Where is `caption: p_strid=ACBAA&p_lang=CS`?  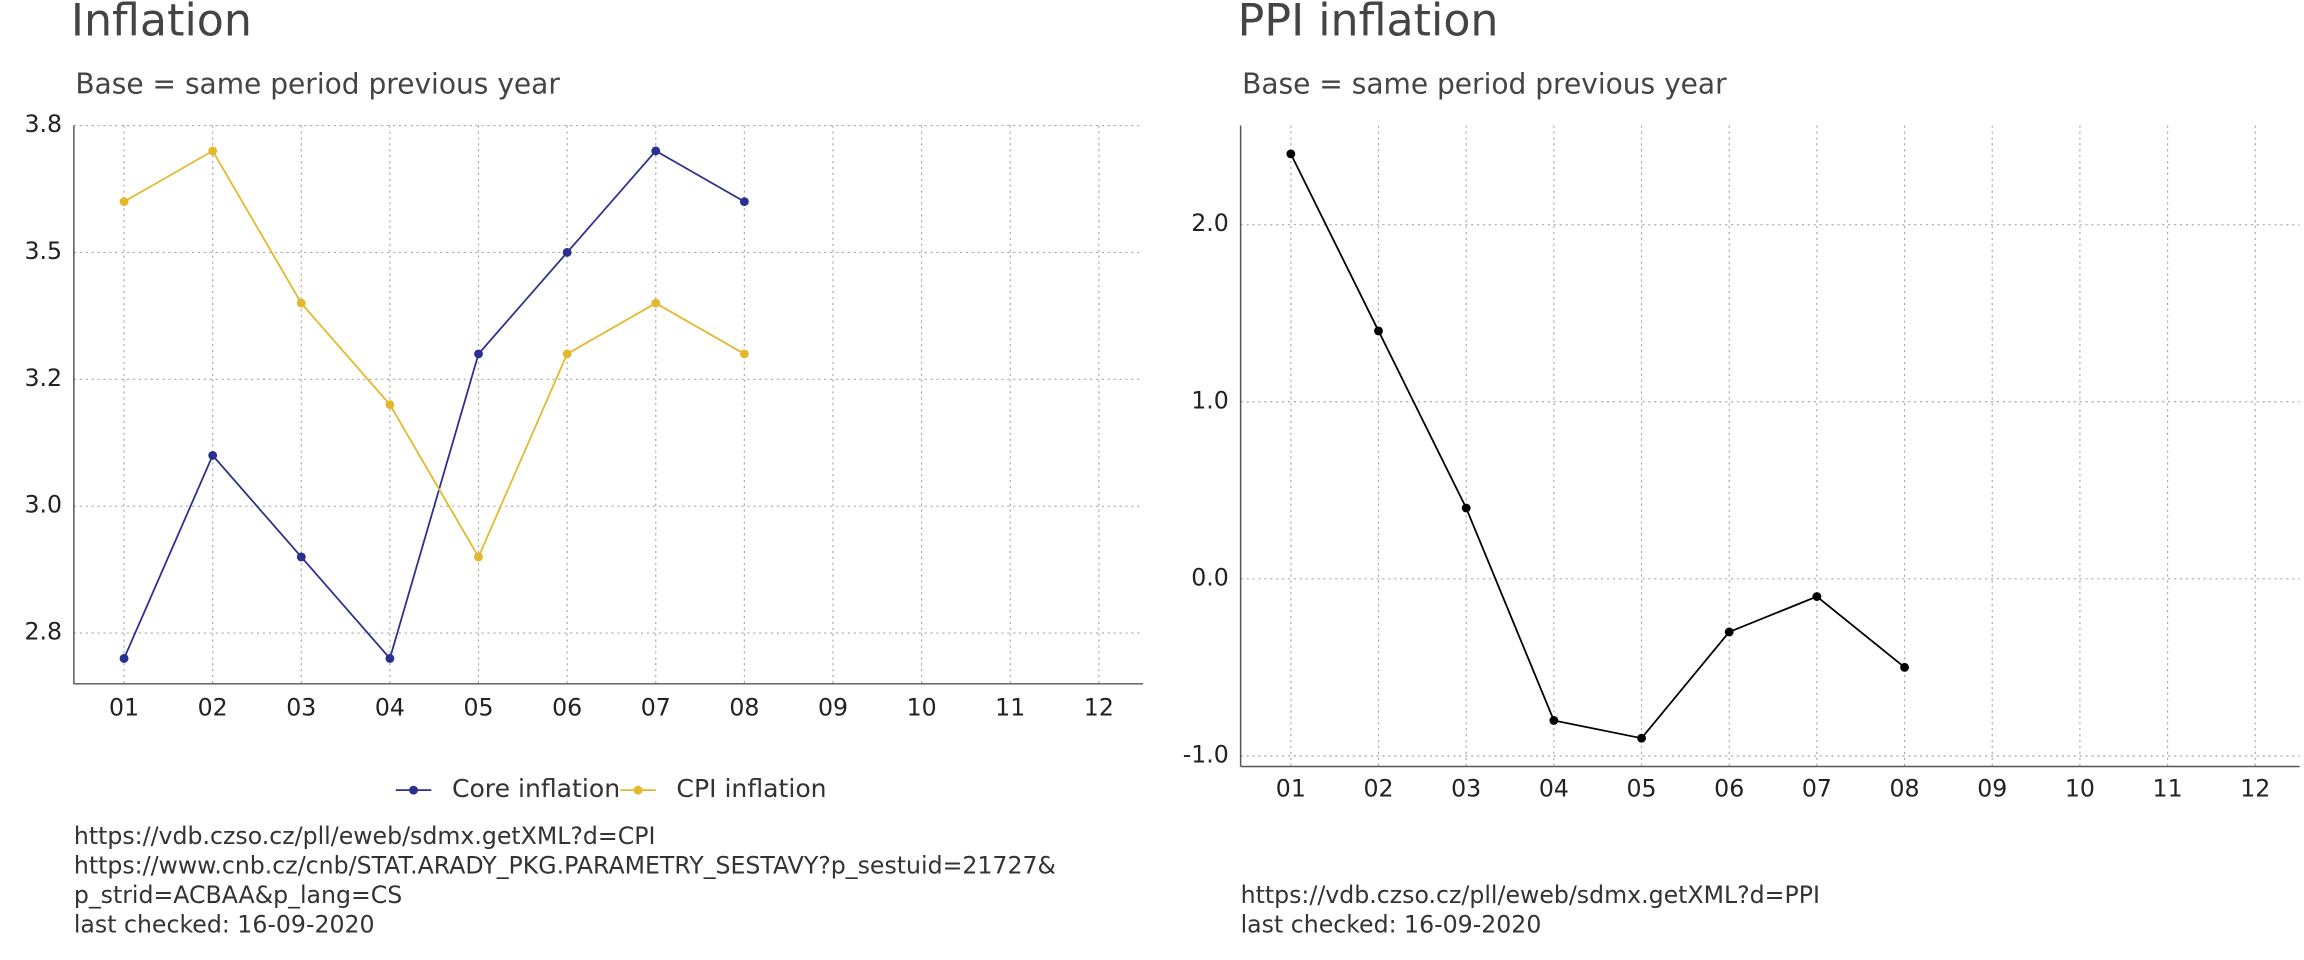 caption: p_strid=ACBAA&p_lang=CS is located at coordinates (238, 895).